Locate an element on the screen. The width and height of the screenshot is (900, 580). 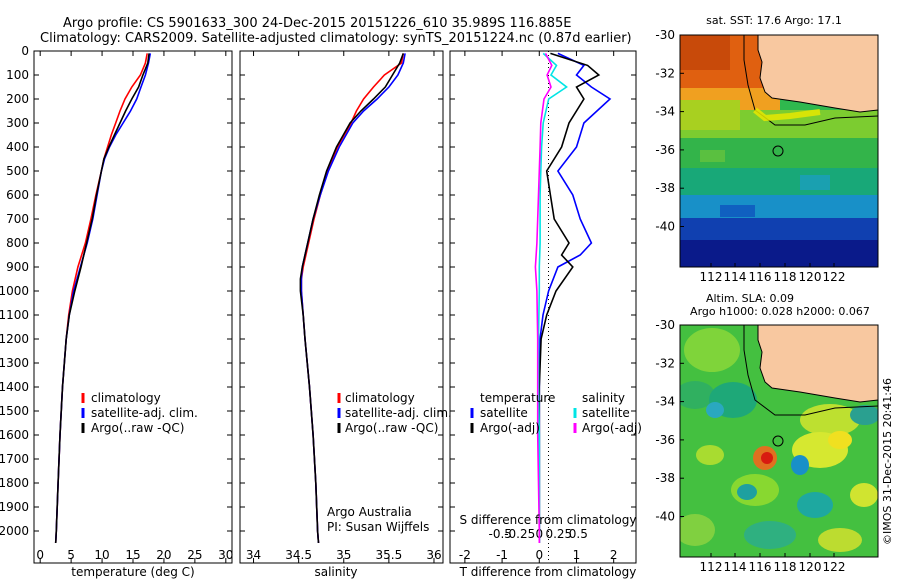
y-tick-label: 2000 is located at coordinates (14, 531).